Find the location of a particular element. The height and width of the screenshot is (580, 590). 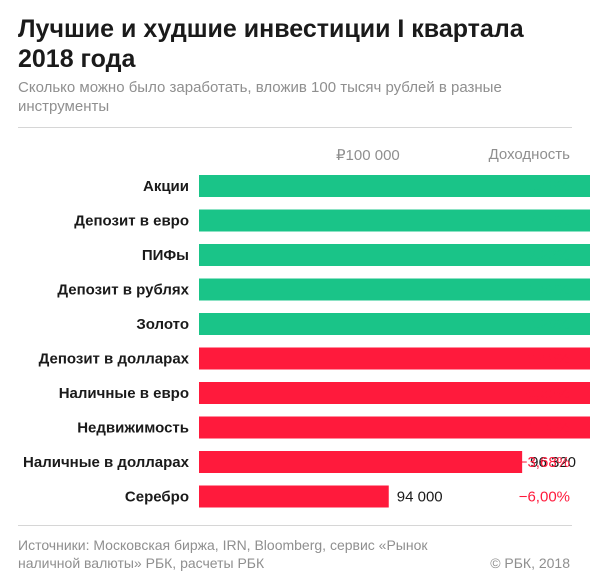

return-label: +1,63% is located at coordinates (544, 290).